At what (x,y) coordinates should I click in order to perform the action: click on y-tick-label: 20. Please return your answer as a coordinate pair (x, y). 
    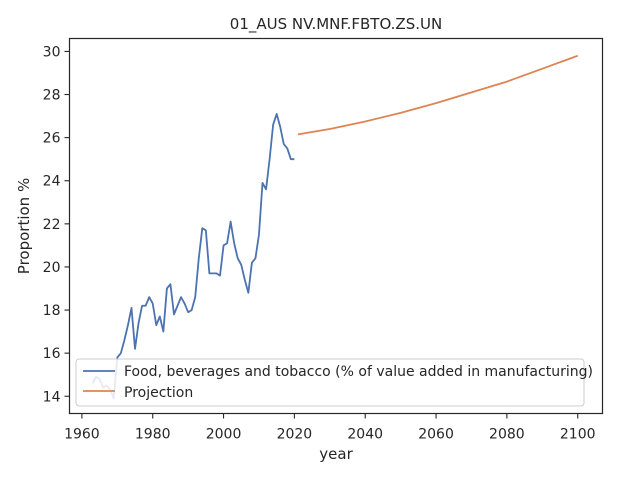
    Looking at the image, I should click on (52, 268).